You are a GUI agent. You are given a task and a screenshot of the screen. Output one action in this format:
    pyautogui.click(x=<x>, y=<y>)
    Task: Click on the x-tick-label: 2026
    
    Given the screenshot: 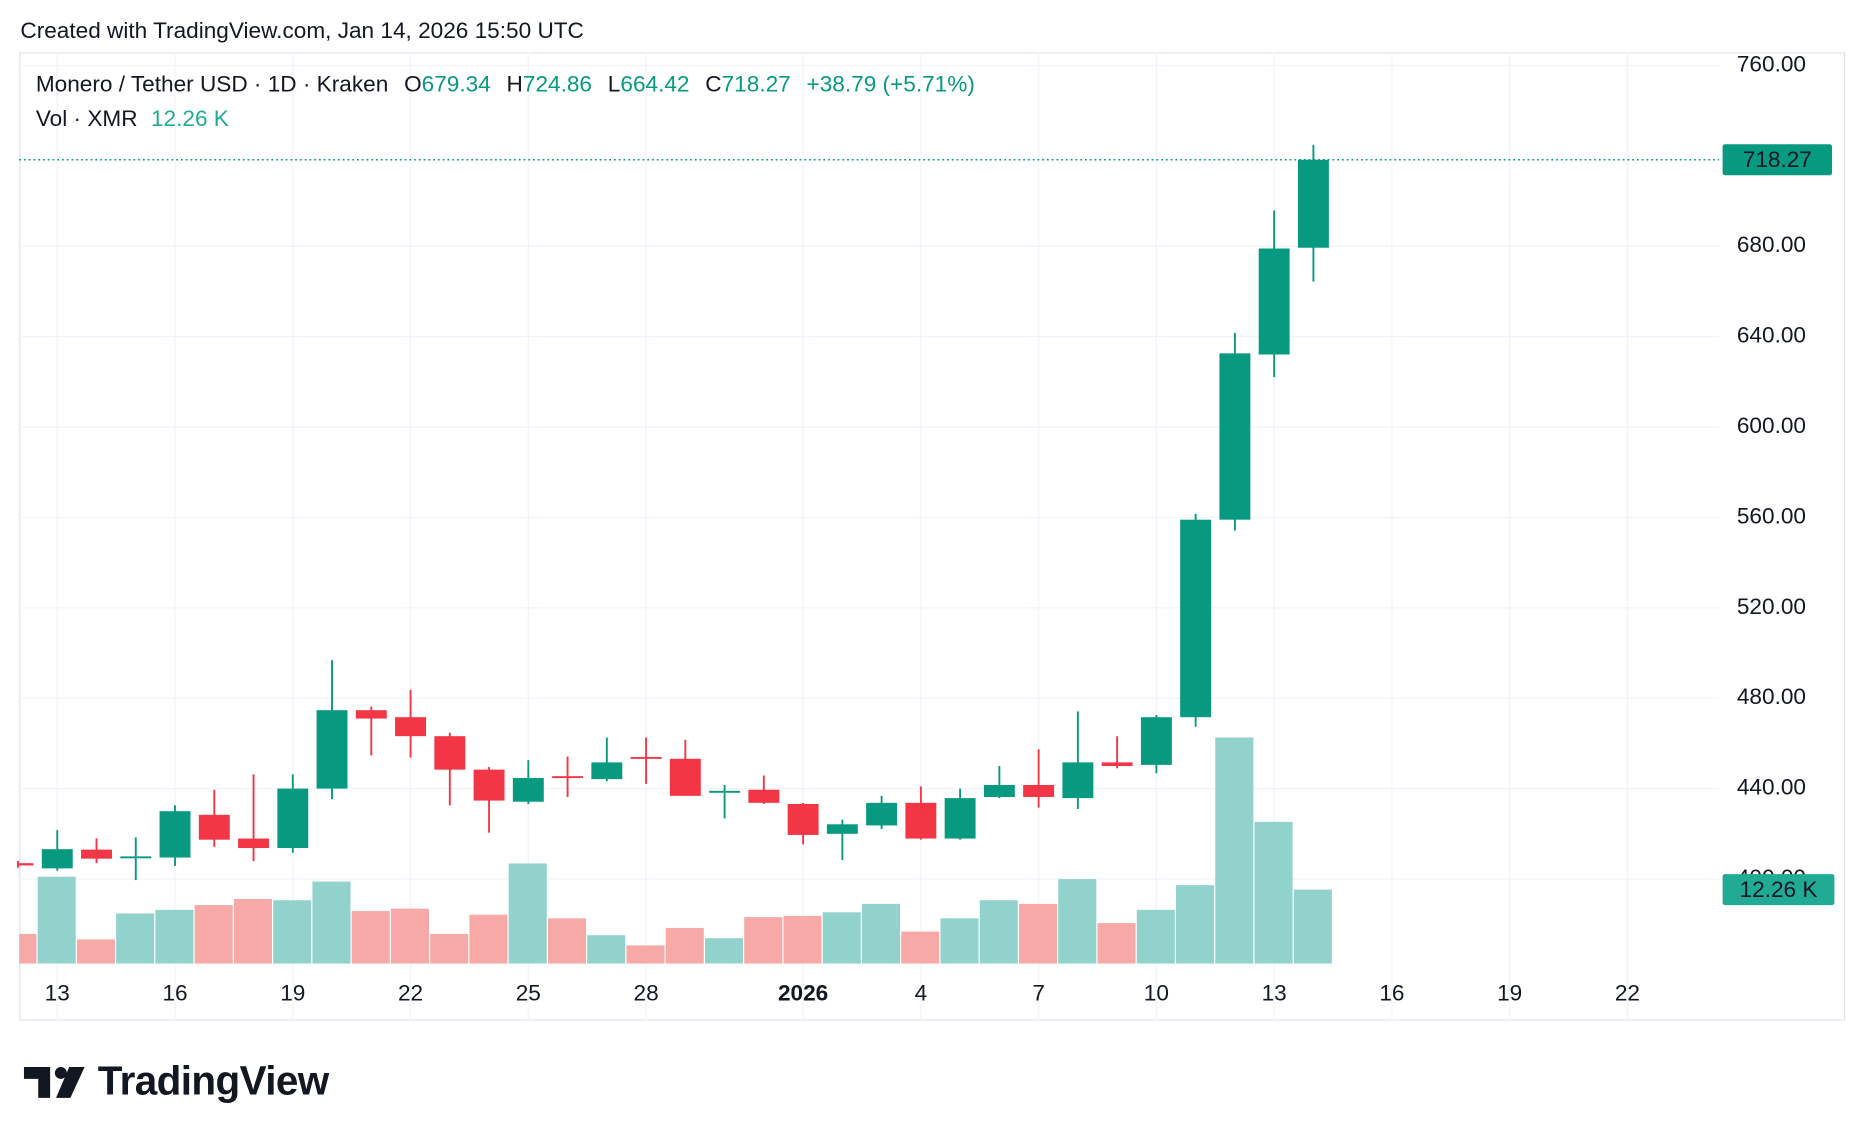 What is the action you would take?
    pyautogui.click(x=803, y=992)
    